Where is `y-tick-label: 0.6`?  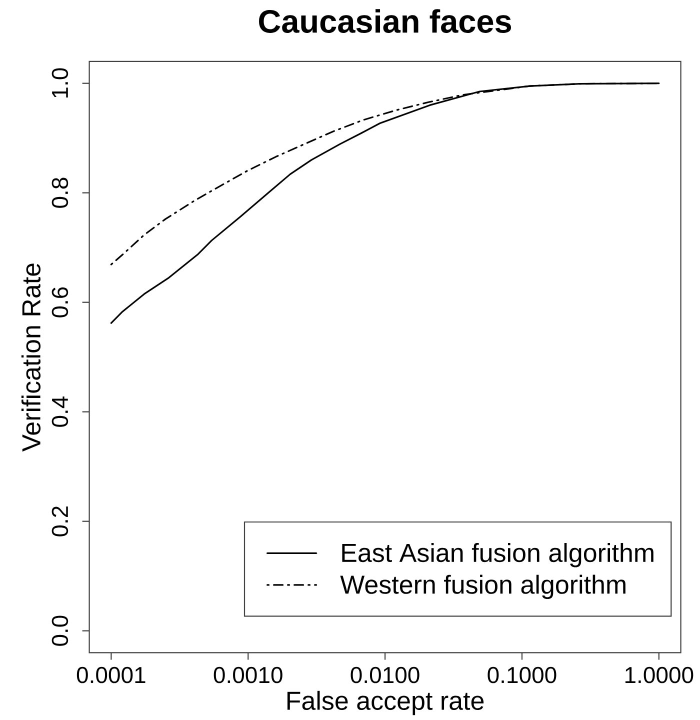
y-tick-label: 0.6 is located at coordinates (60, 302).